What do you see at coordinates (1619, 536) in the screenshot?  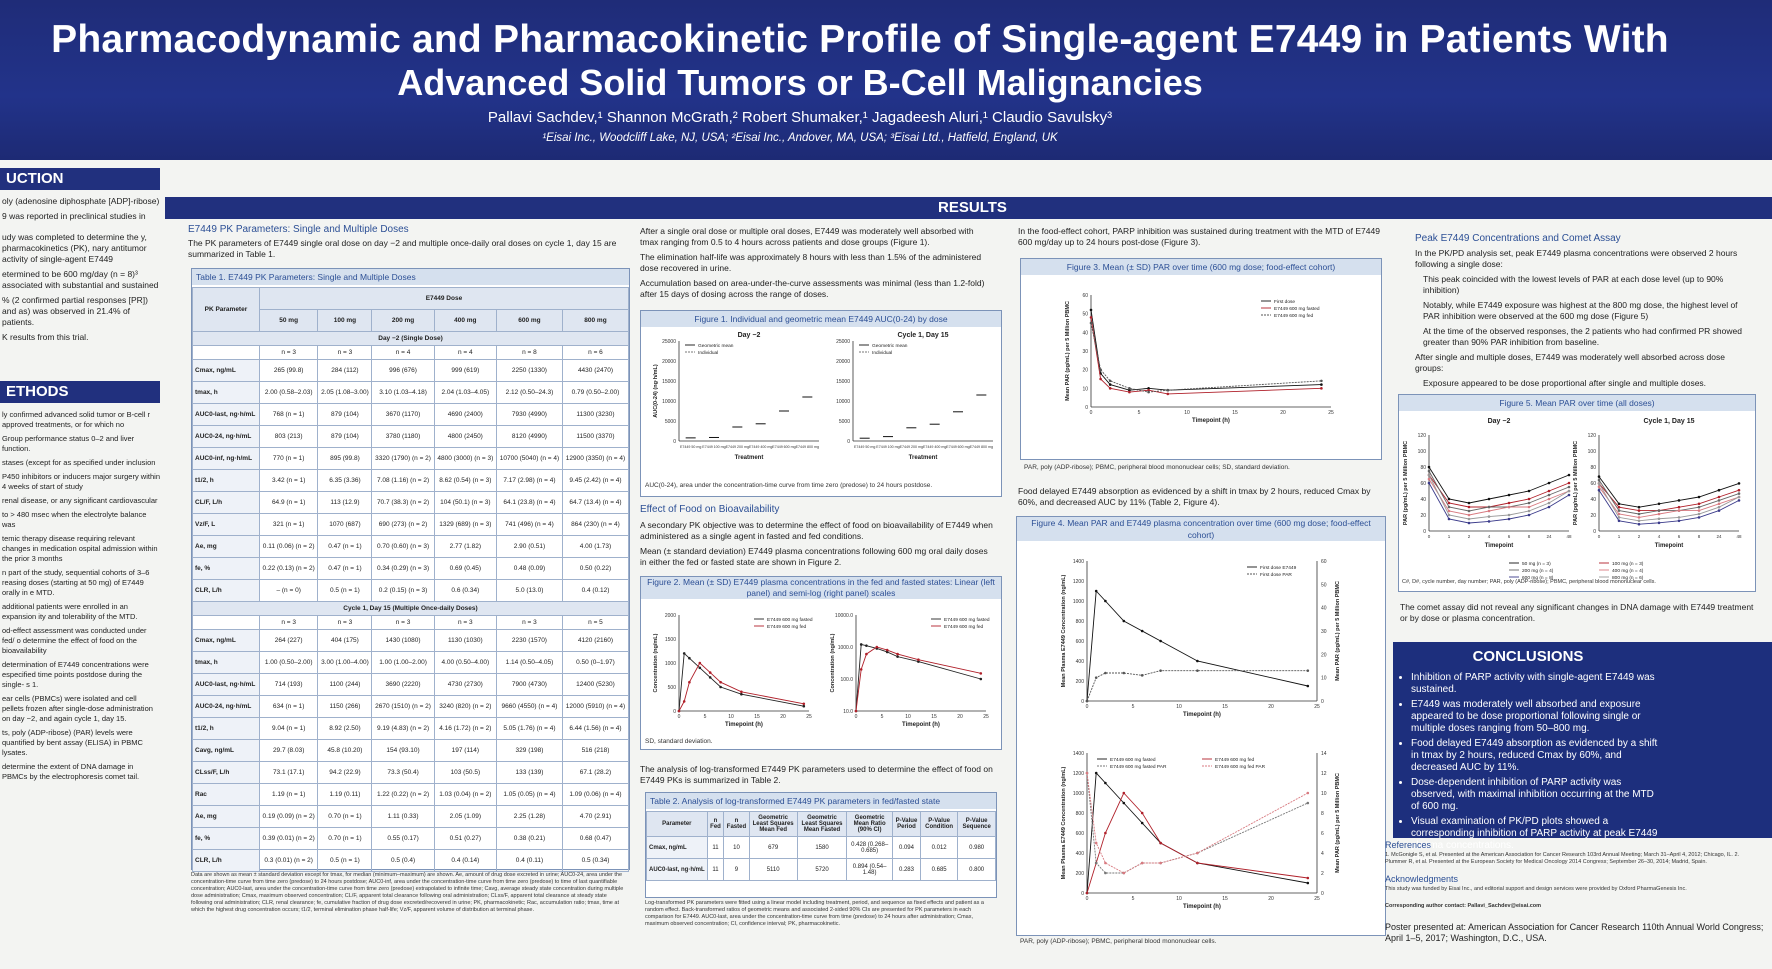 I see `figure-5-x-tick-label: 1` at bounding box center [1619, 536].